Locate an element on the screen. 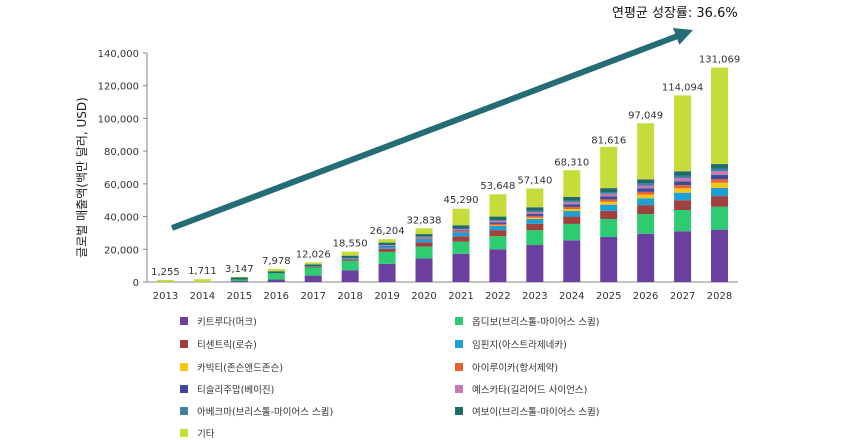  x-tick-label: 2014 is located at coordinates (202, 296).